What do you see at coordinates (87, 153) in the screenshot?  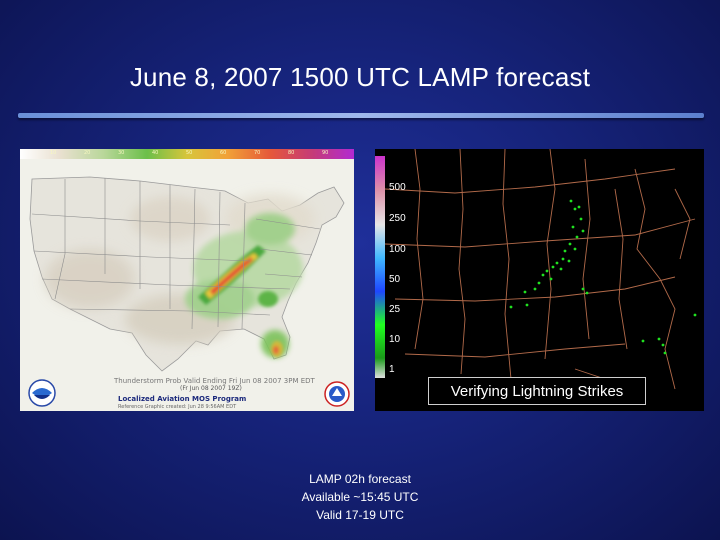 I see `scale-tick: 20` at bounding box center [87, 153].